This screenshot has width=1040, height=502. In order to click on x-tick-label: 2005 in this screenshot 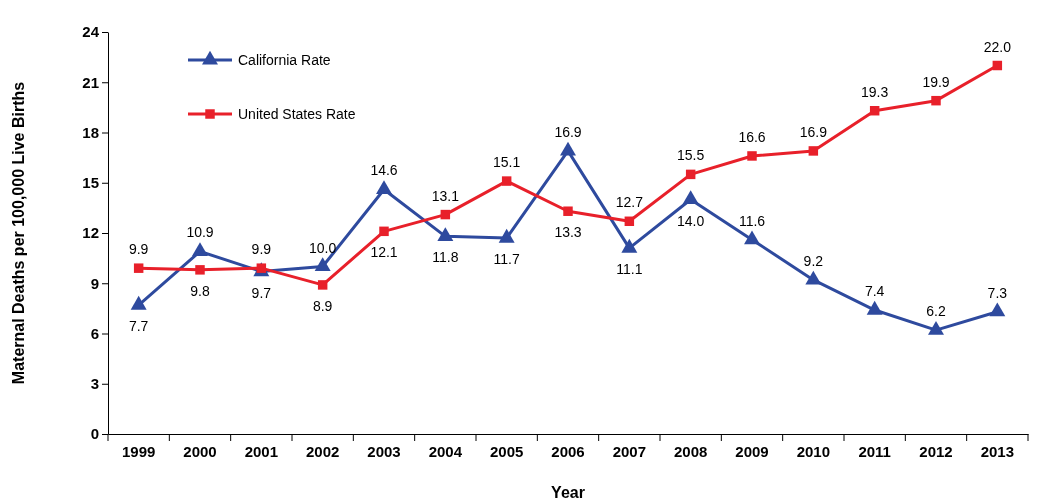, I will do `click(506, 451)`.